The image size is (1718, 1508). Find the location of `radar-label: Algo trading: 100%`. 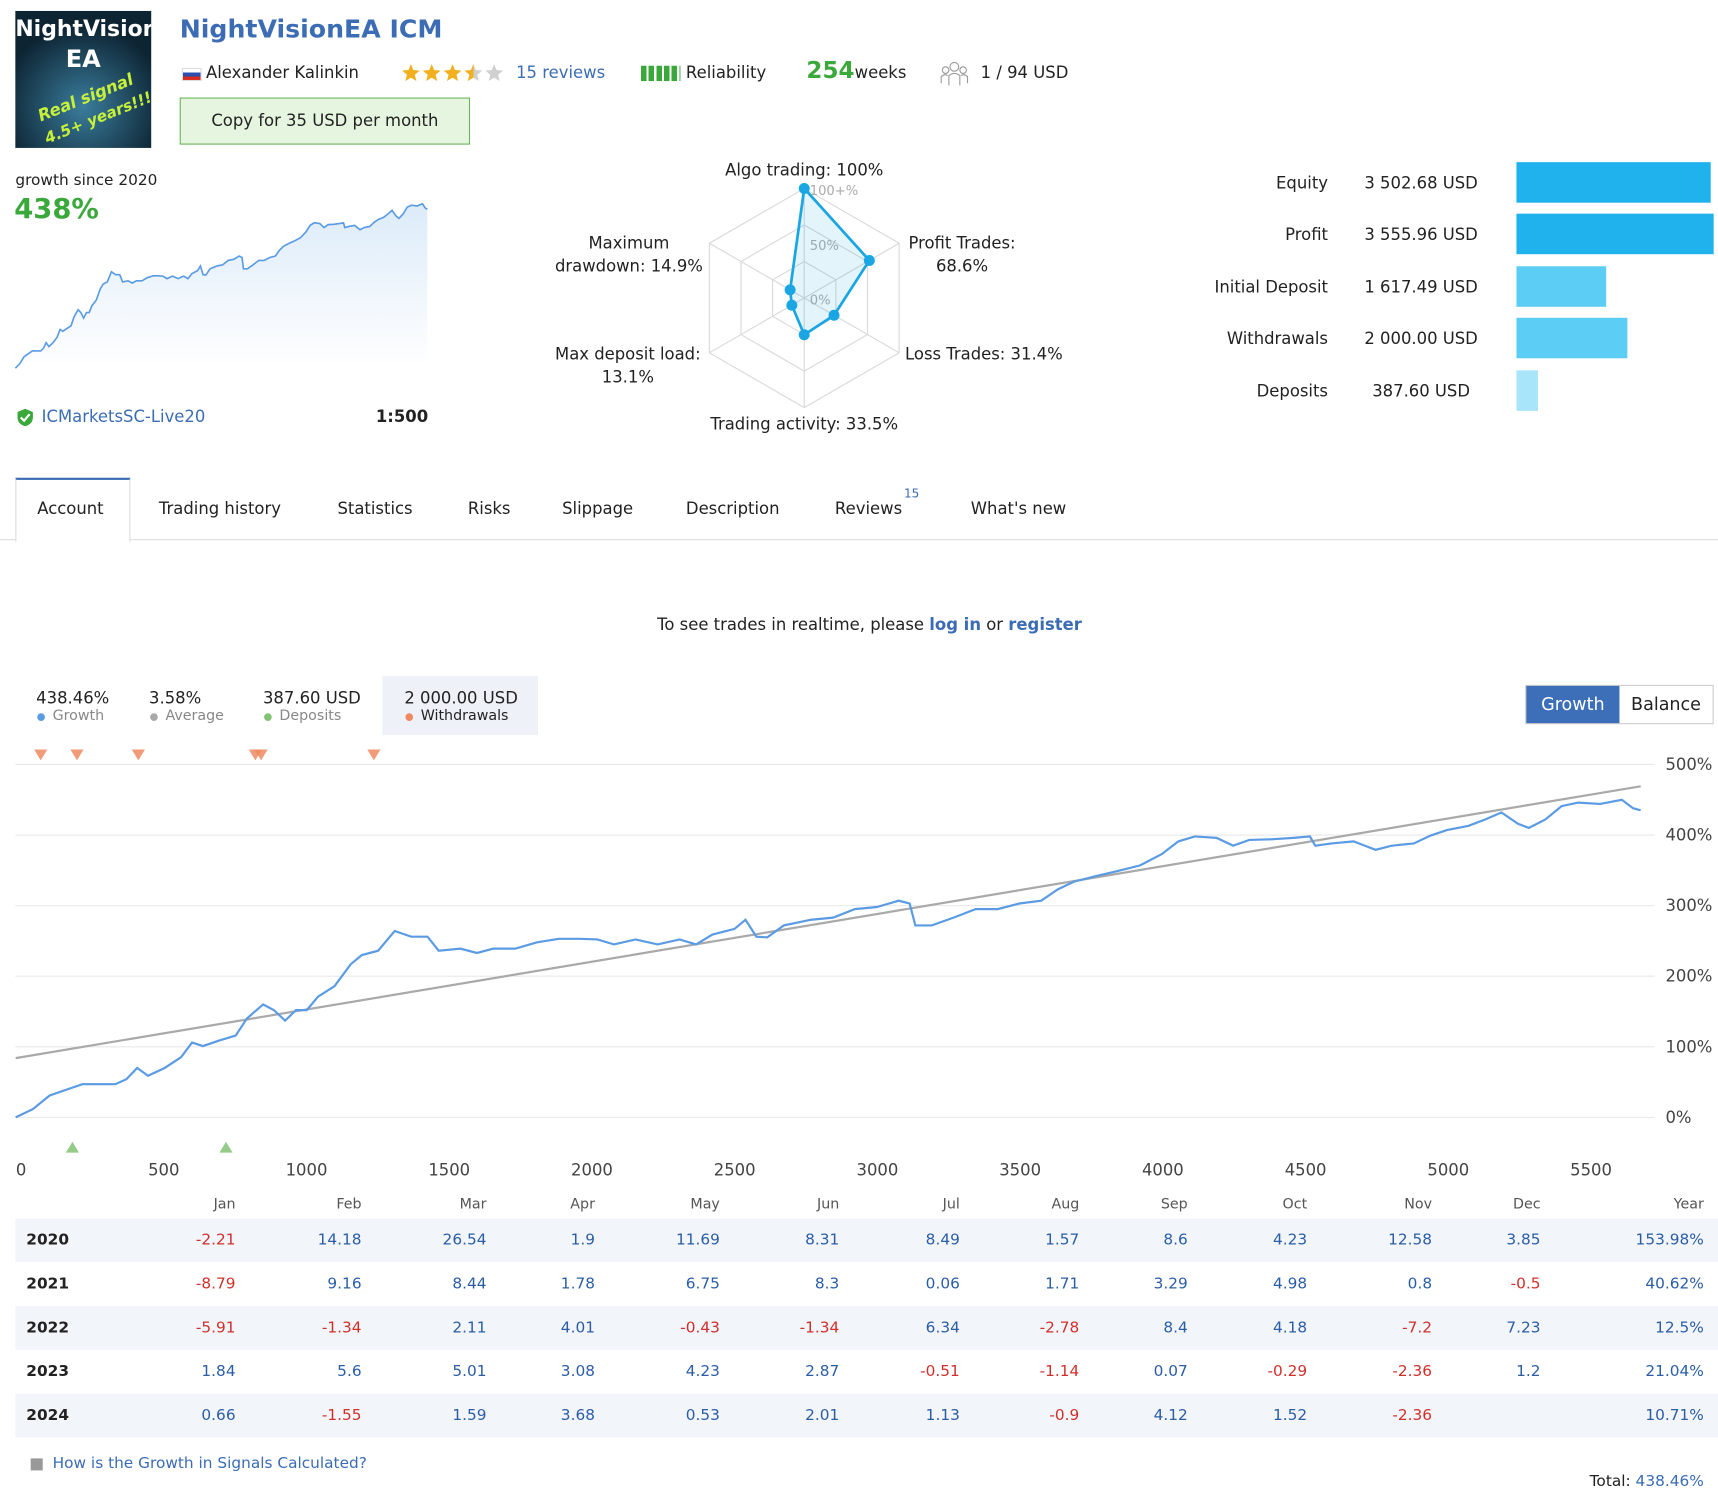

radar-label: Algo trading: 100% is located at coordinates (804, 169).